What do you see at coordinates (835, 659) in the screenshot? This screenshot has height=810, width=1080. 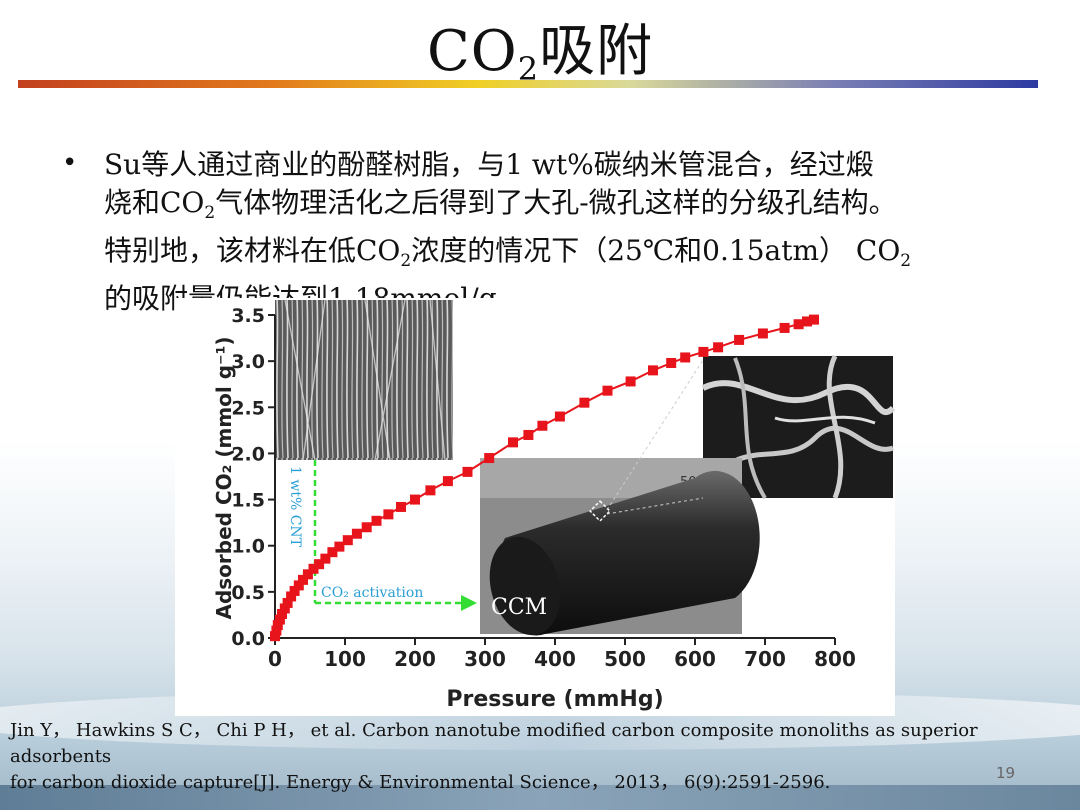 I see `x-tick-label: 800` at bounding box center [835, 659].